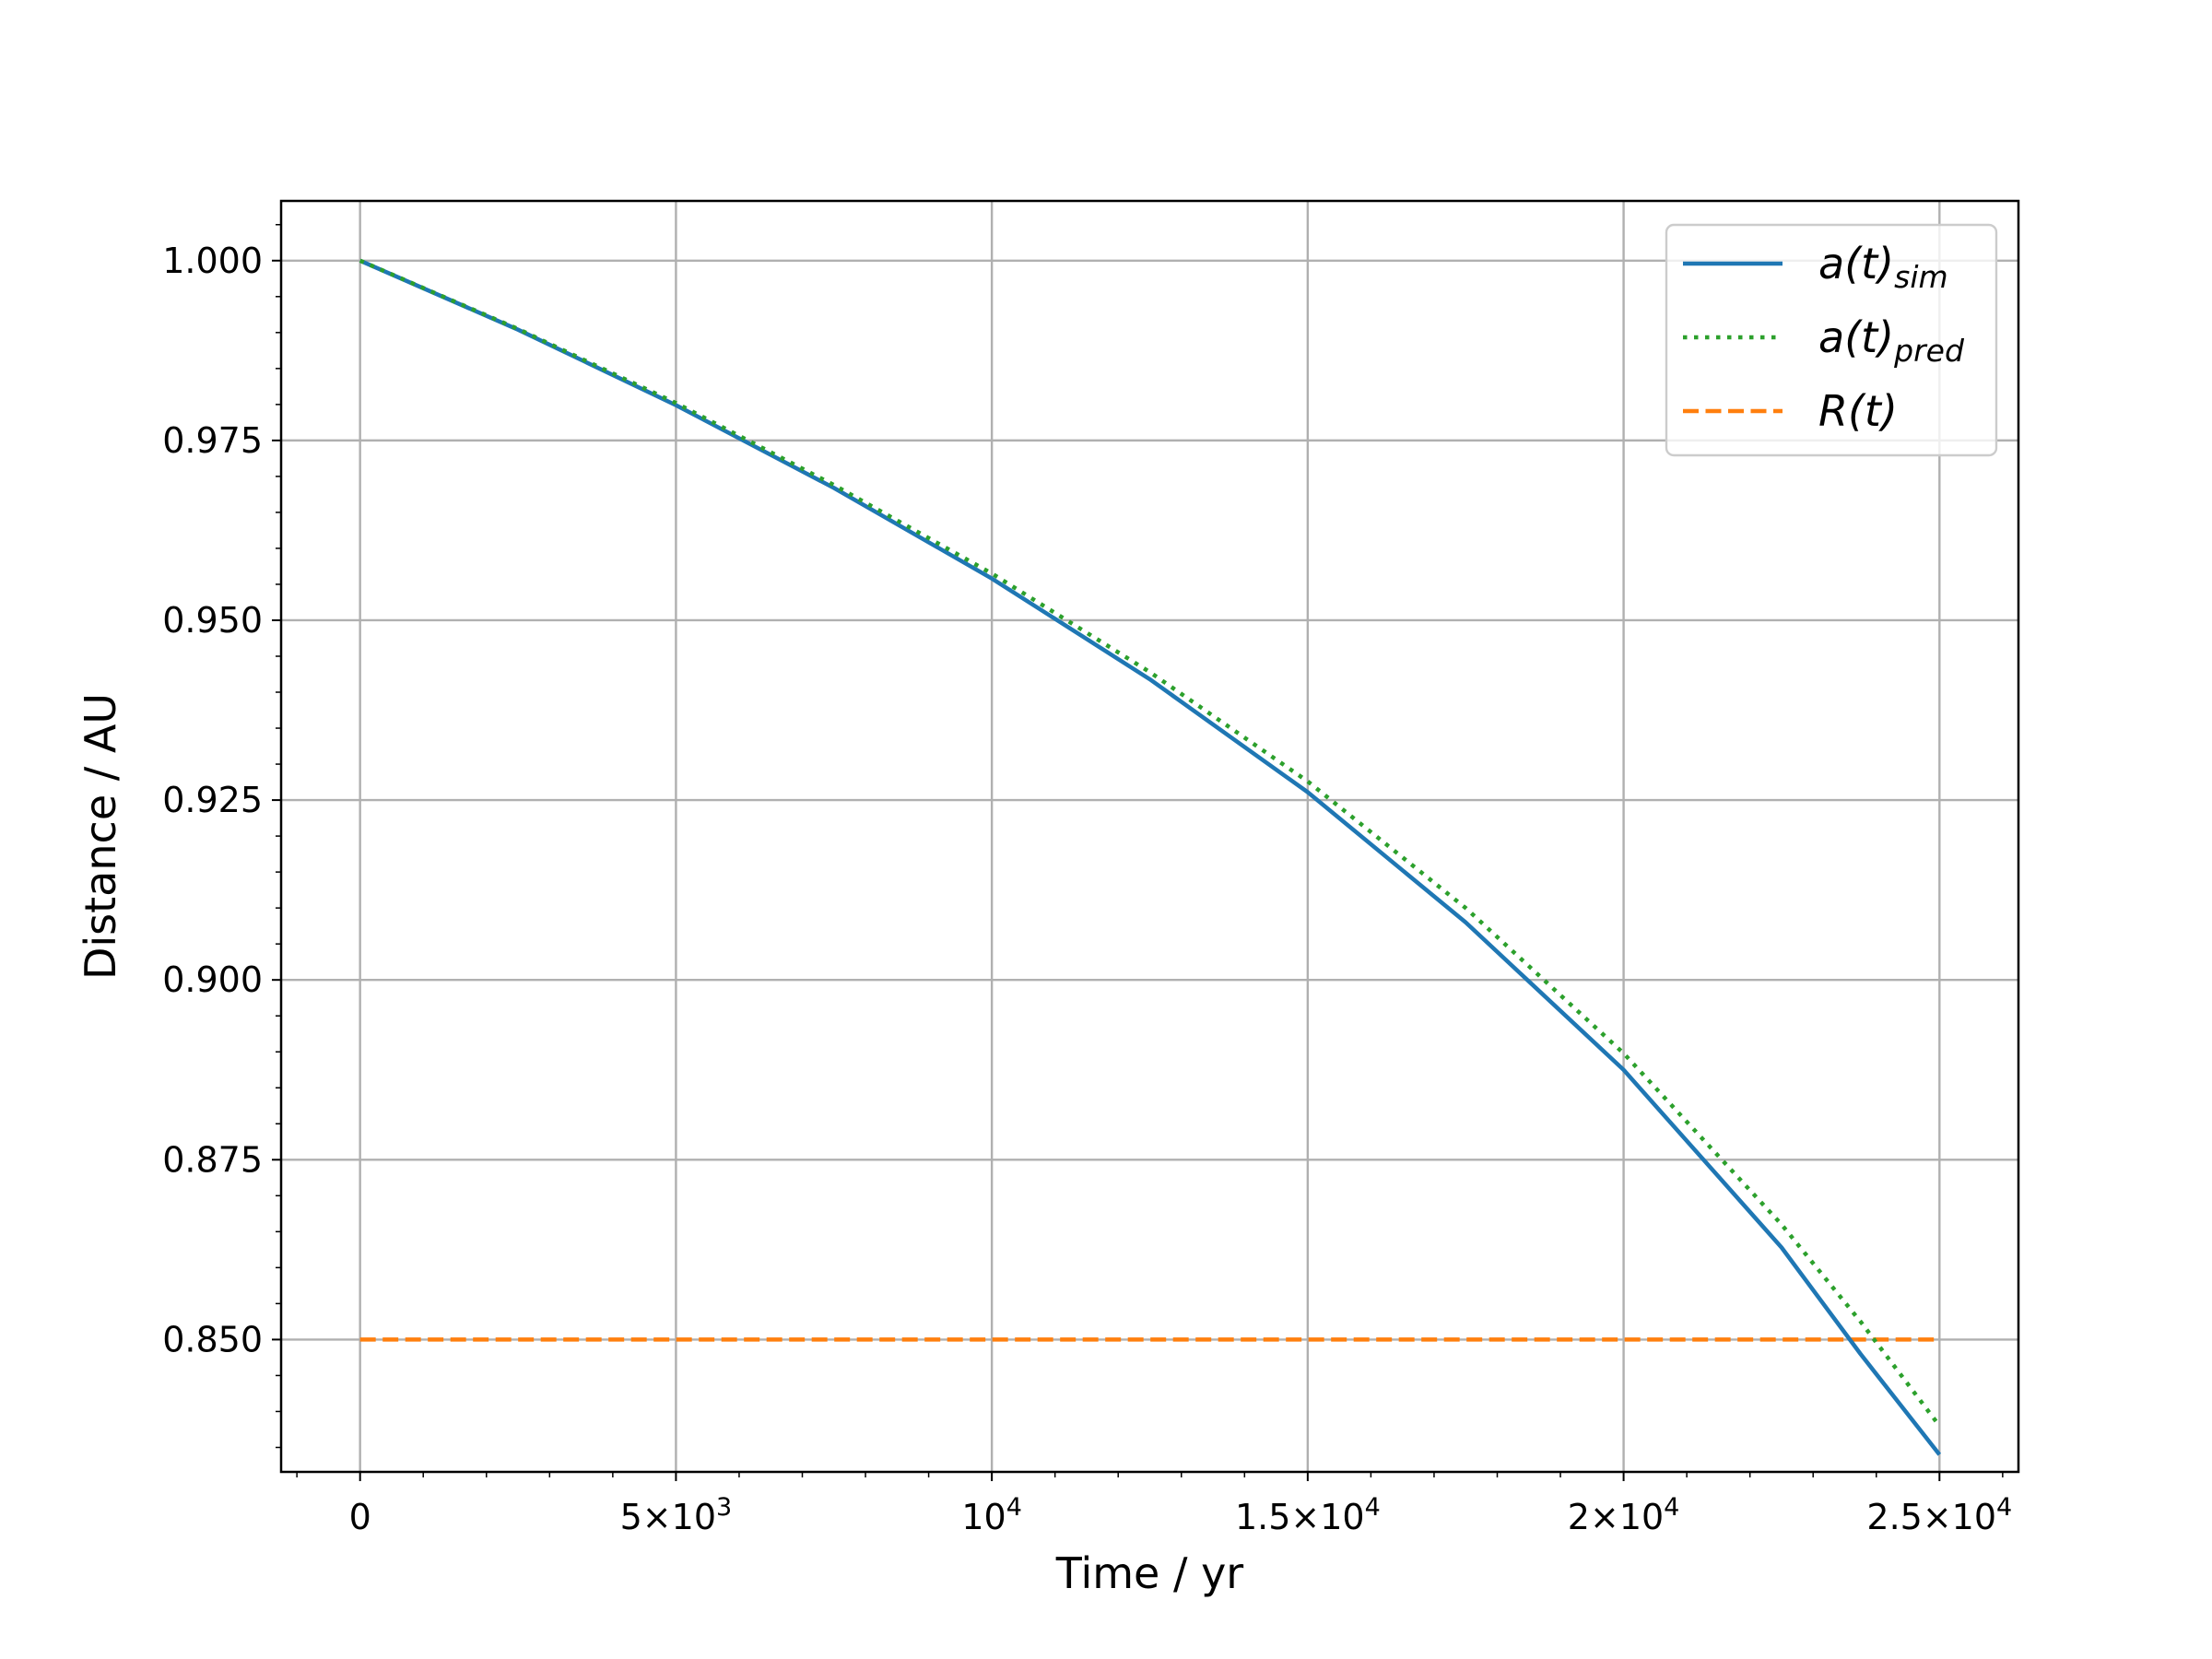 The image size is (2212, 1659). I want to click on y-tick-label: 0.900, so click(212, 979).